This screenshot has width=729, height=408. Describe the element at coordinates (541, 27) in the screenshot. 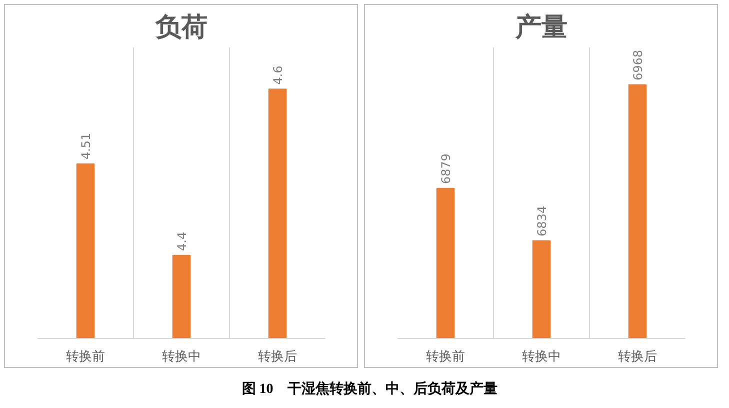

I see `chart-title: 产量` at that location.